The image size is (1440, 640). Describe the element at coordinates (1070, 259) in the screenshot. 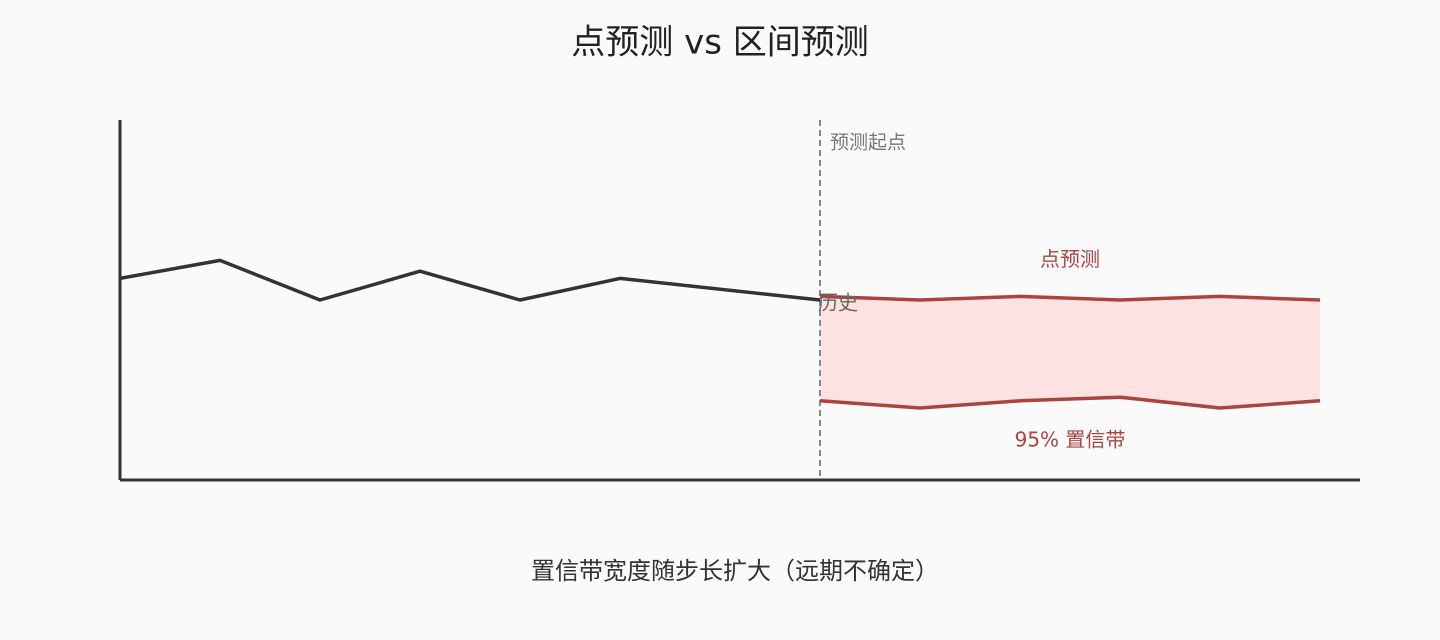

I see `series-label: 点预测` at that location.